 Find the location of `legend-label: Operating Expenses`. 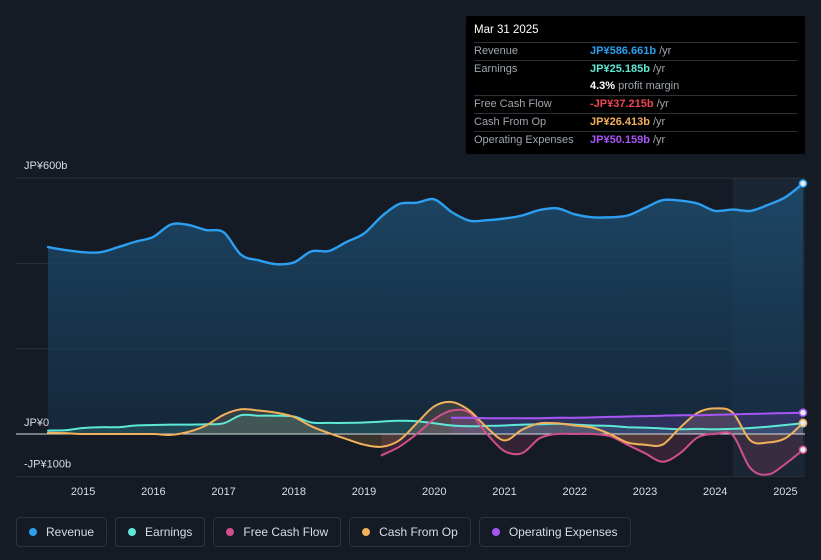

legend-label: Operating Expenses is located at coordinates (563, 532).